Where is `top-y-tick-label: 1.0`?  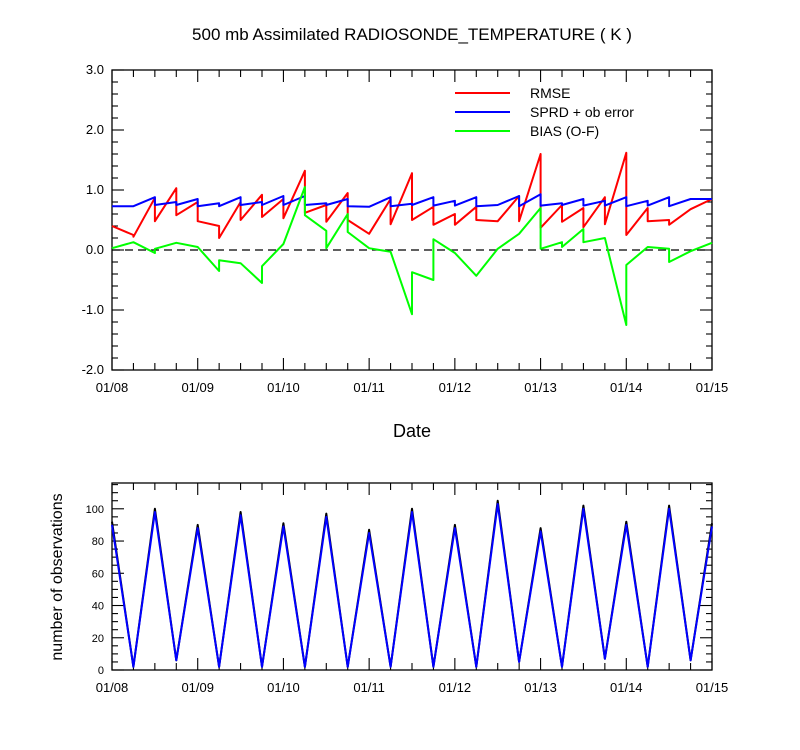 top-y-tick-label: 1.0 is located at coordinates (95, 189).